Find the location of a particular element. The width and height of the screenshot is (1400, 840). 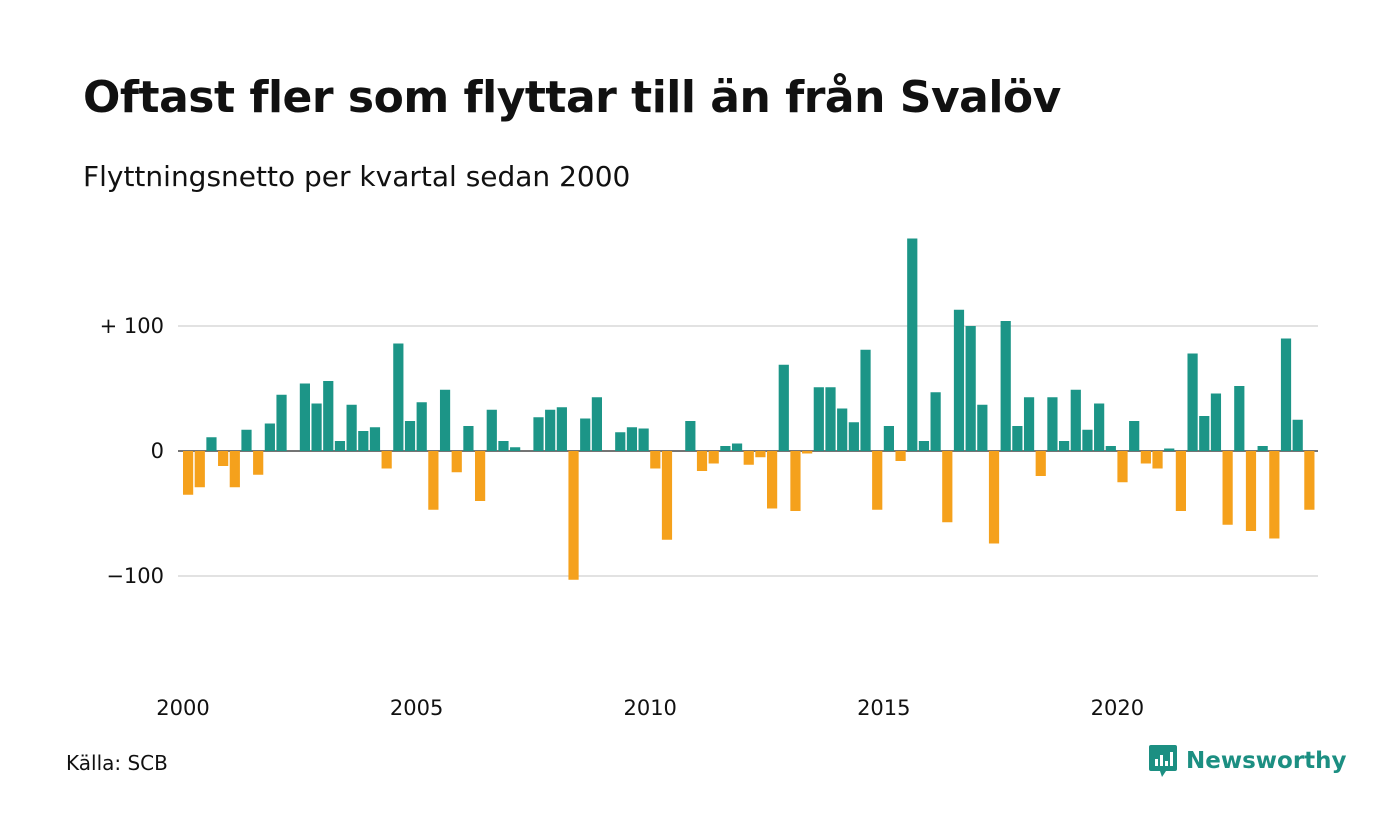

x-tick-label: 2010 is located at coordinates (649, 708).